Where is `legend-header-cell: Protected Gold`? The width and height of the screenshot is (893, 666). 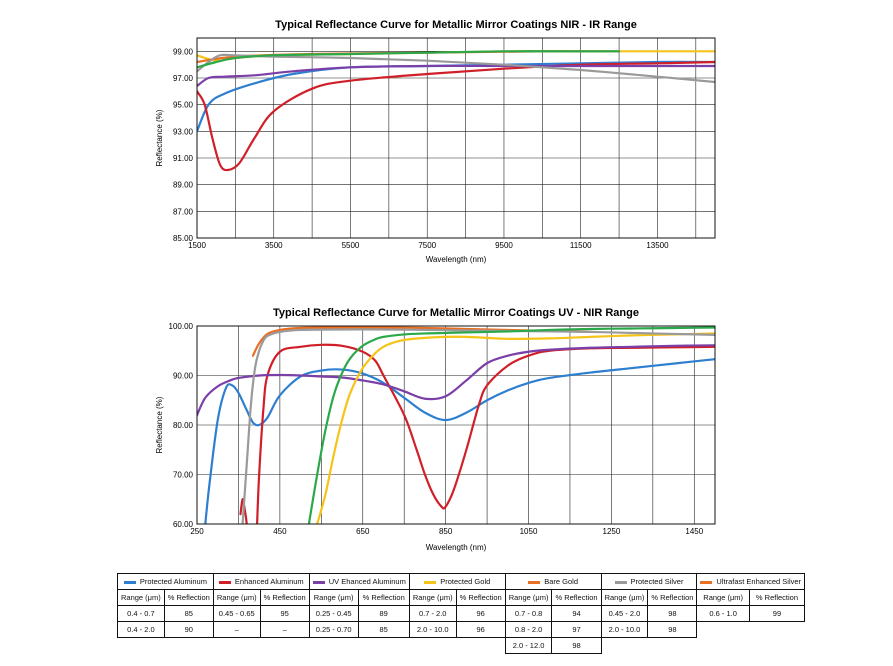 legend-header-cell: Protected Gold is located at coordinates (457, 581).